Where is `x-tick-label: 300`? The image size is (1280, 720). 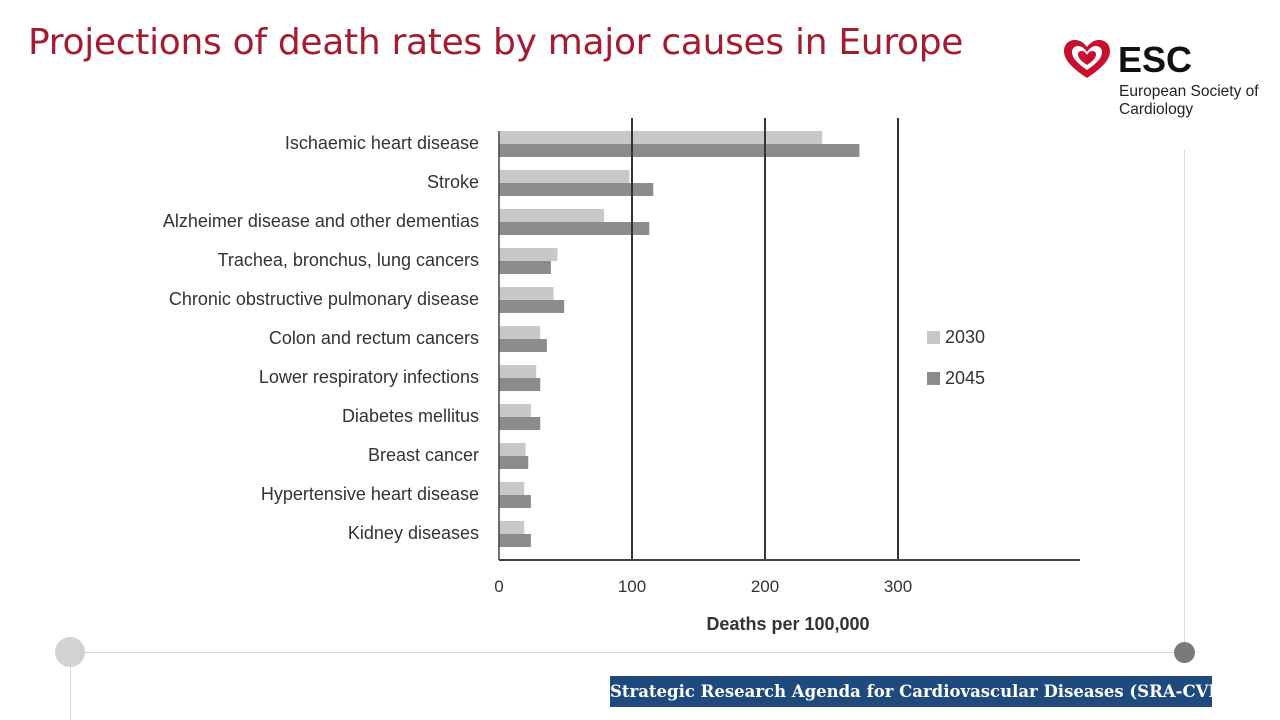 x-tick-label: 300 is located at coordinates (898, 586).